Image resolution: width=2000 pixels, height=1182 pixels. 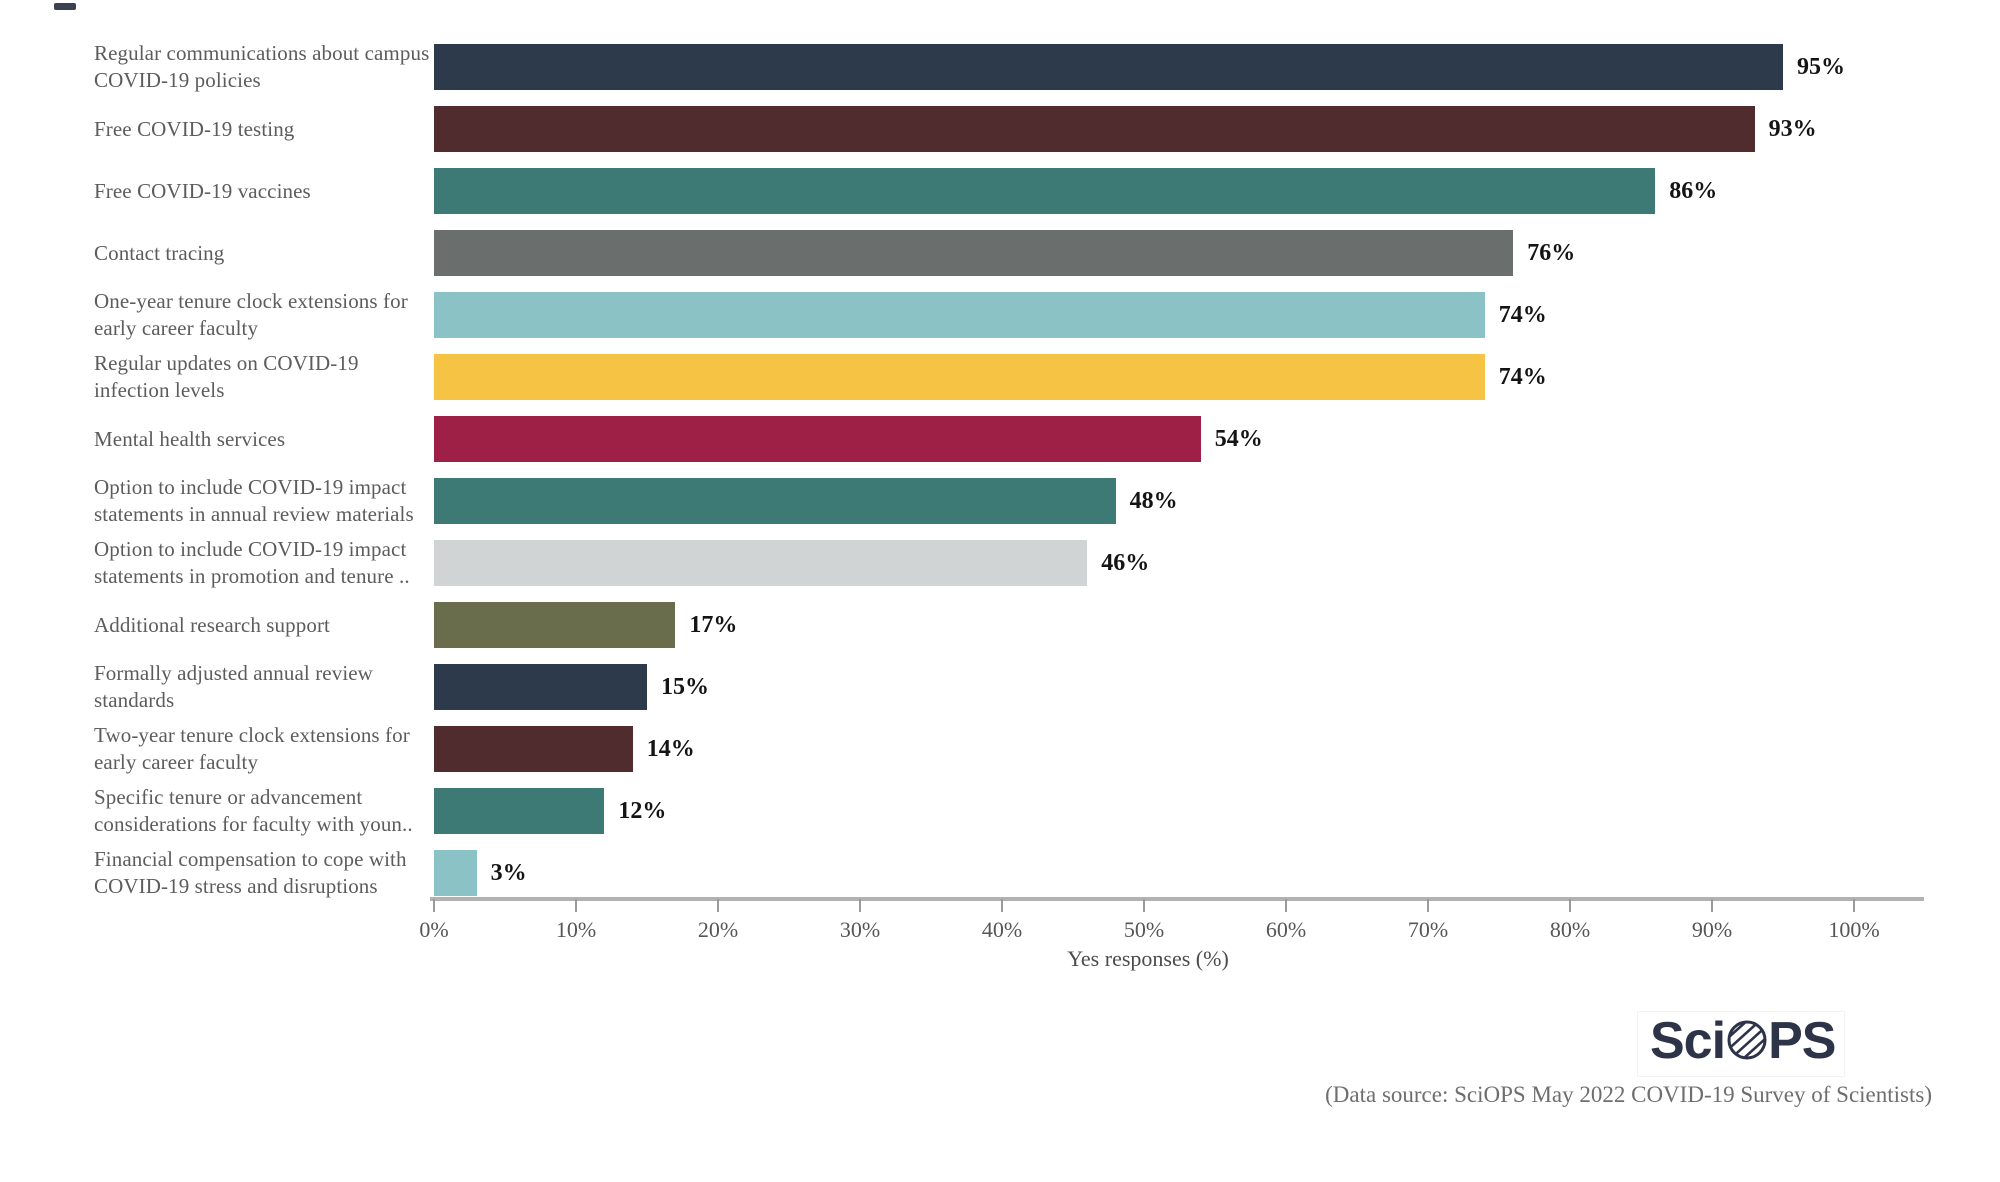 What do you see at coordinates (1688, 1041) in the screenshot?
I see `logo-text-prefix: Sci` at bounding box center [1688, 1041].